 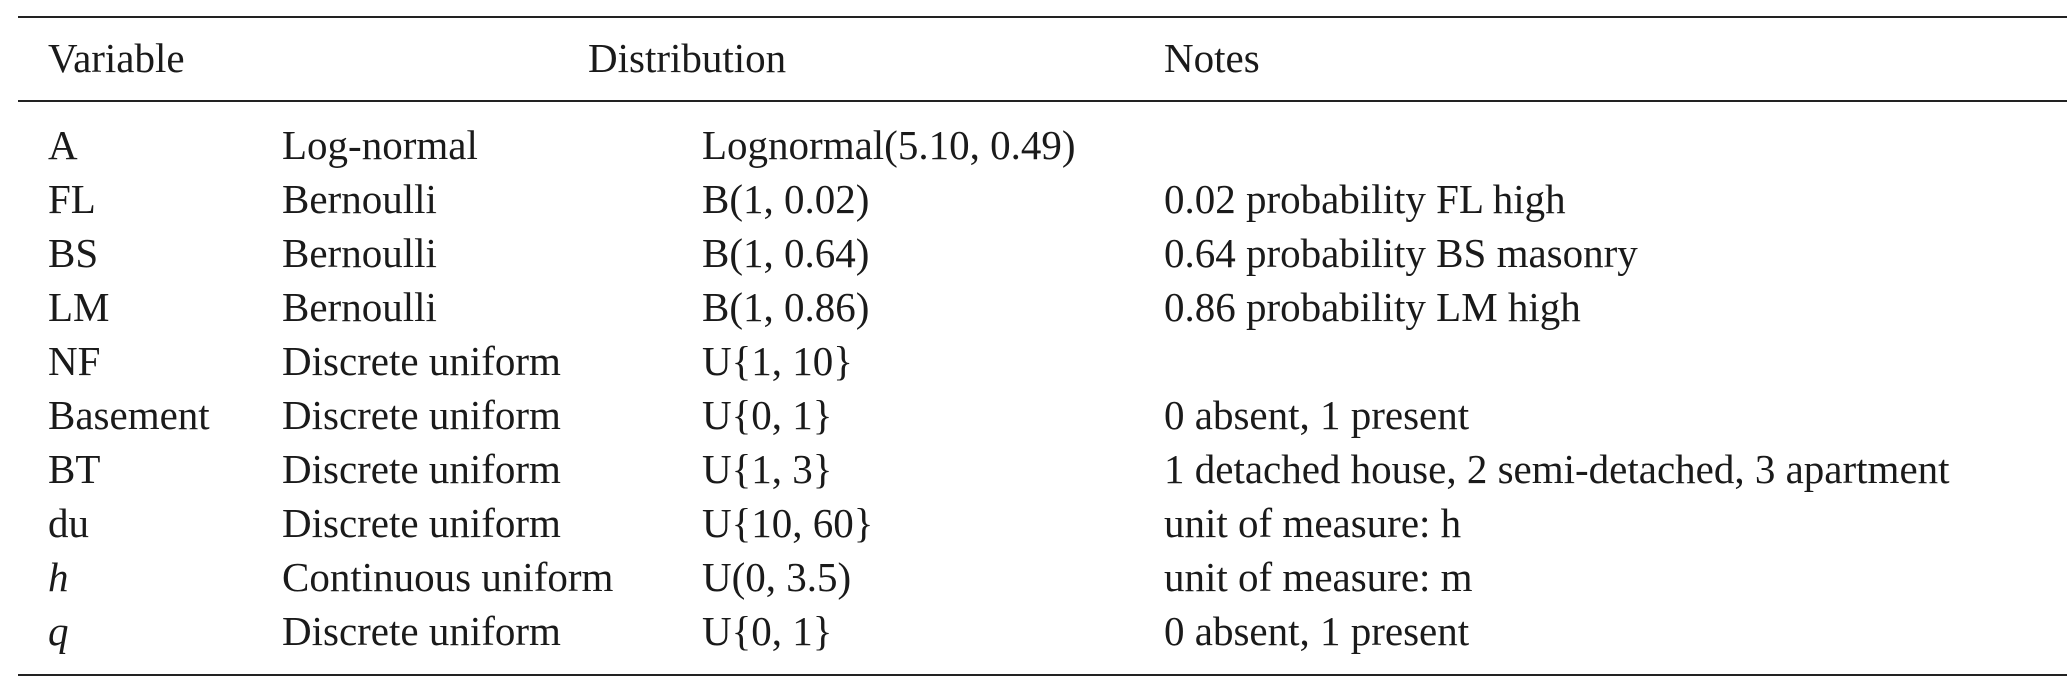 What do you see at coordinates (786, 199) in the screenshot?
I see `cell-parameters: B(1, 0.02)` at bounding box center [786, 199].